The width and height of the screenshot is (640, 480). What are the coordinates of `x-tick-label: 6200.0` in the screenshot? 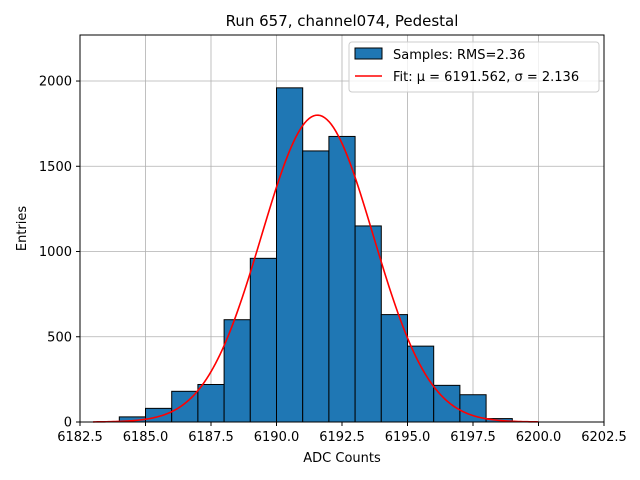 It's located at (539, 437).